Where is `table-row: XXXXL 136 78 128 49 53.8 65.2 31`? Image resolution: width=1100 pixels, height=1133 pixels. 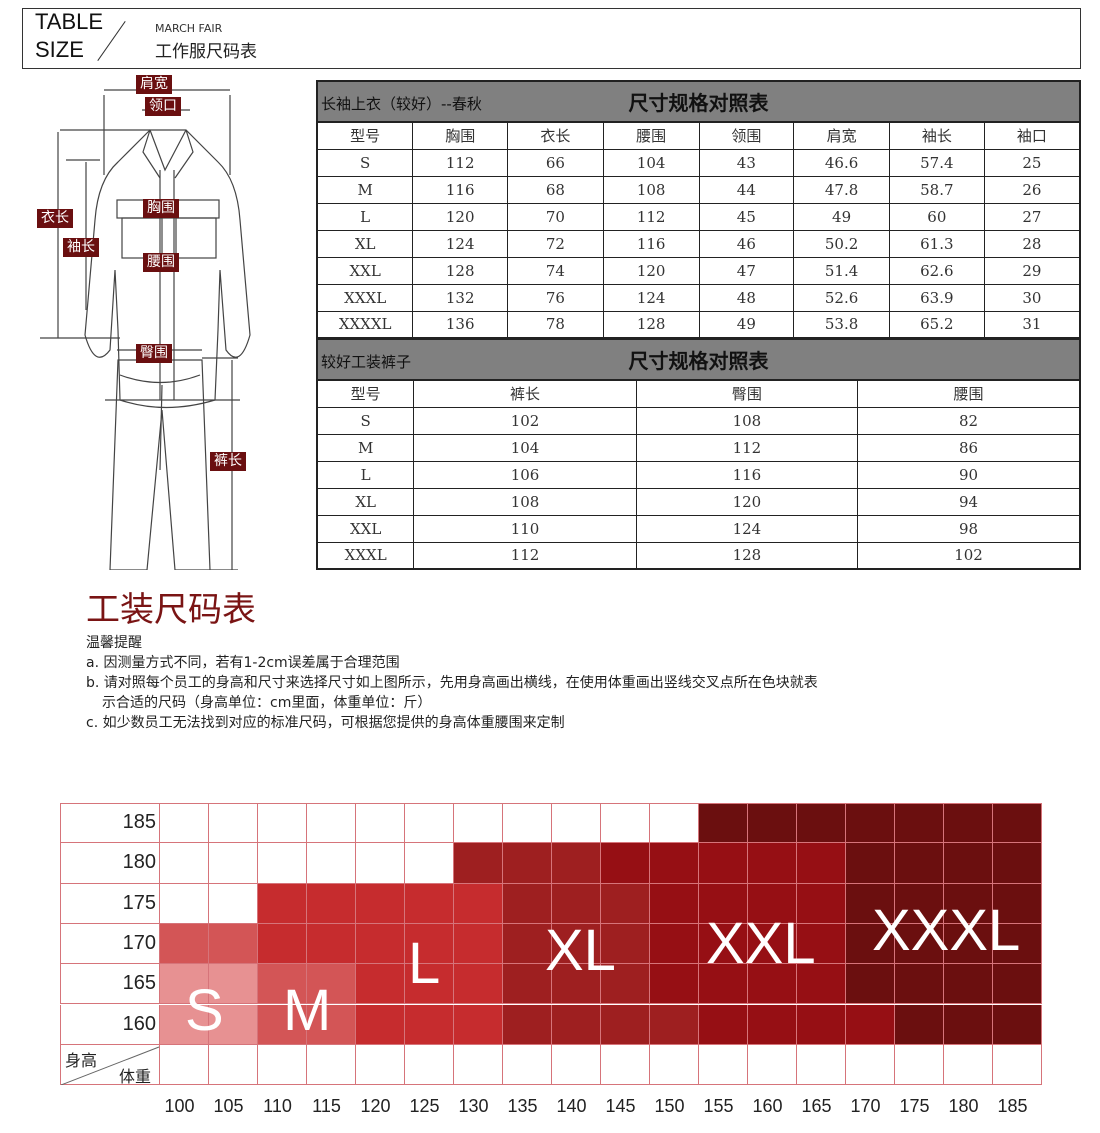
table-row: XXXXL 136 78 128 49 53.8 65.2 31 is located at coordinates (698, 324).